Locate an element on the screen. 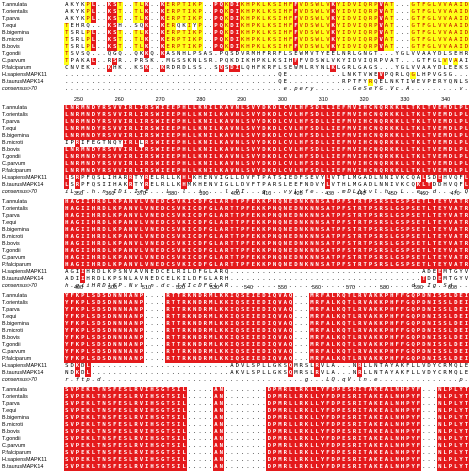 The image size is (474, 474). residue: i is located at coordinates (125, 192).